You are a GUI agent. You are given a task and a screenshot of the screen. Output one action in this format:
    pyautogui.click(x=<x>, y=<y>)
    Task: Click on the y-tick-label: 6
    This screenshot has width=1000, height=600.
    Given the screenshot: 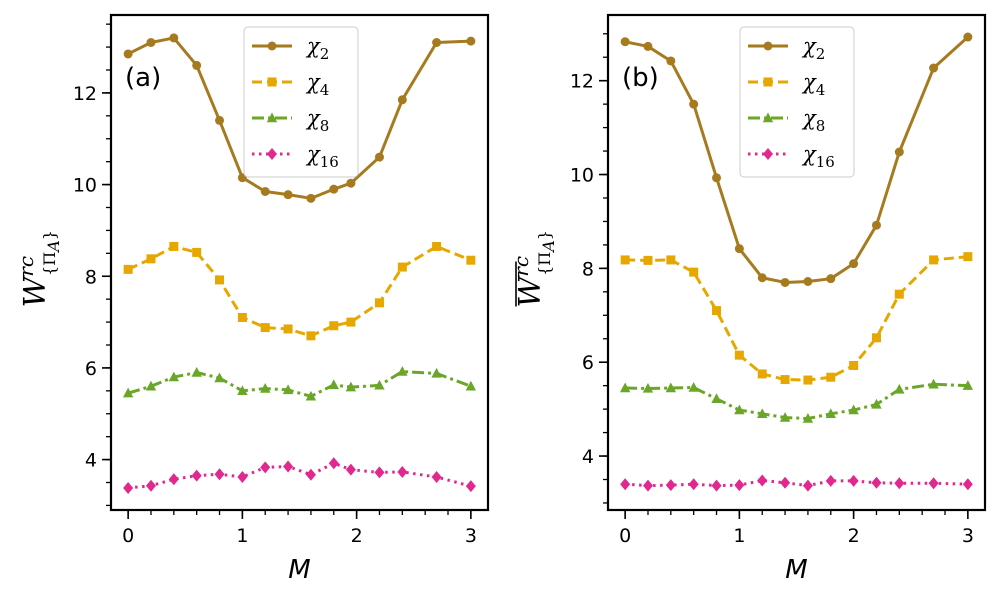 What is the action you would take?
    pyautogui.click(x=91, y=369)
    